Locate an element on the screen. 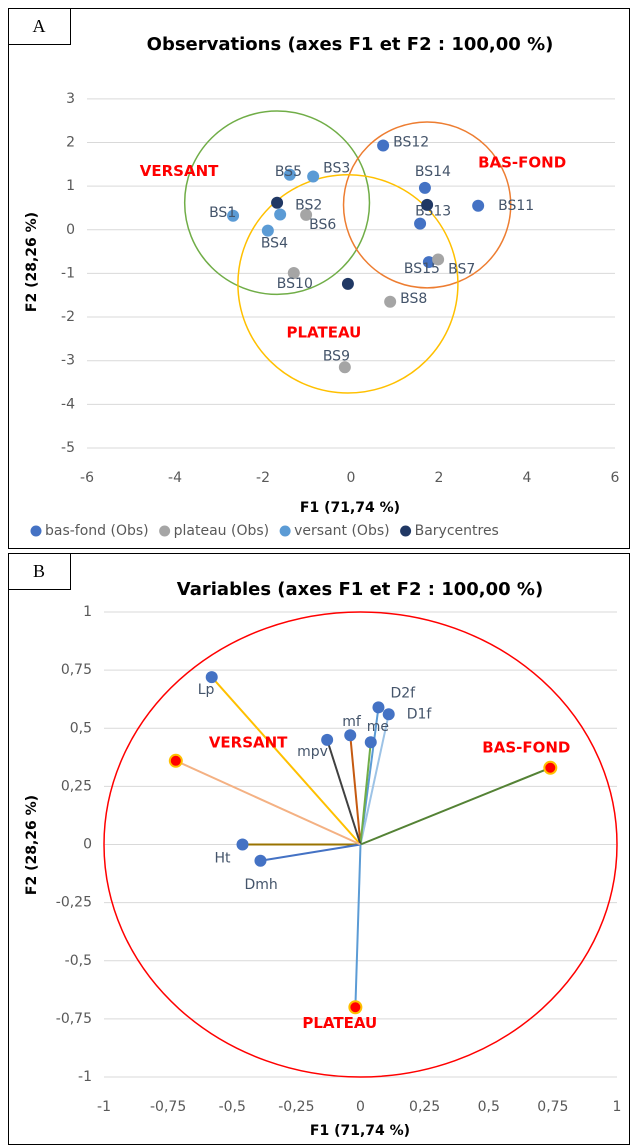 Image resolution: width=638 pixels, height=1145 pixels. point-label: Ht is located at coordinates (223, 859).